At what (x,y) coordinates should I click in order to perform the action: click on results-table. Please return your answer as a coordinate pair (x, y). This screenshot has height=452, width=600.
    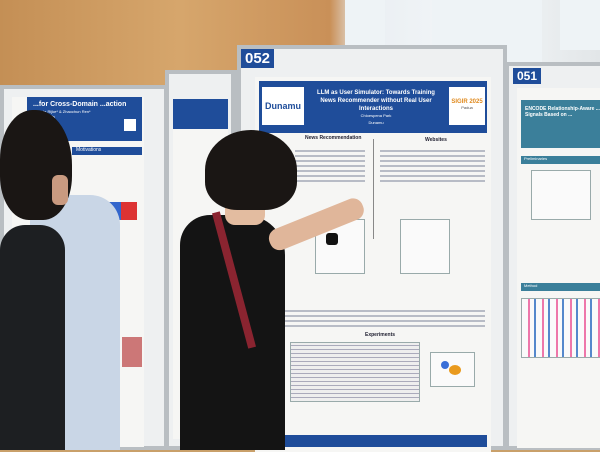
    Looking at the image, I should click on (355, 372).